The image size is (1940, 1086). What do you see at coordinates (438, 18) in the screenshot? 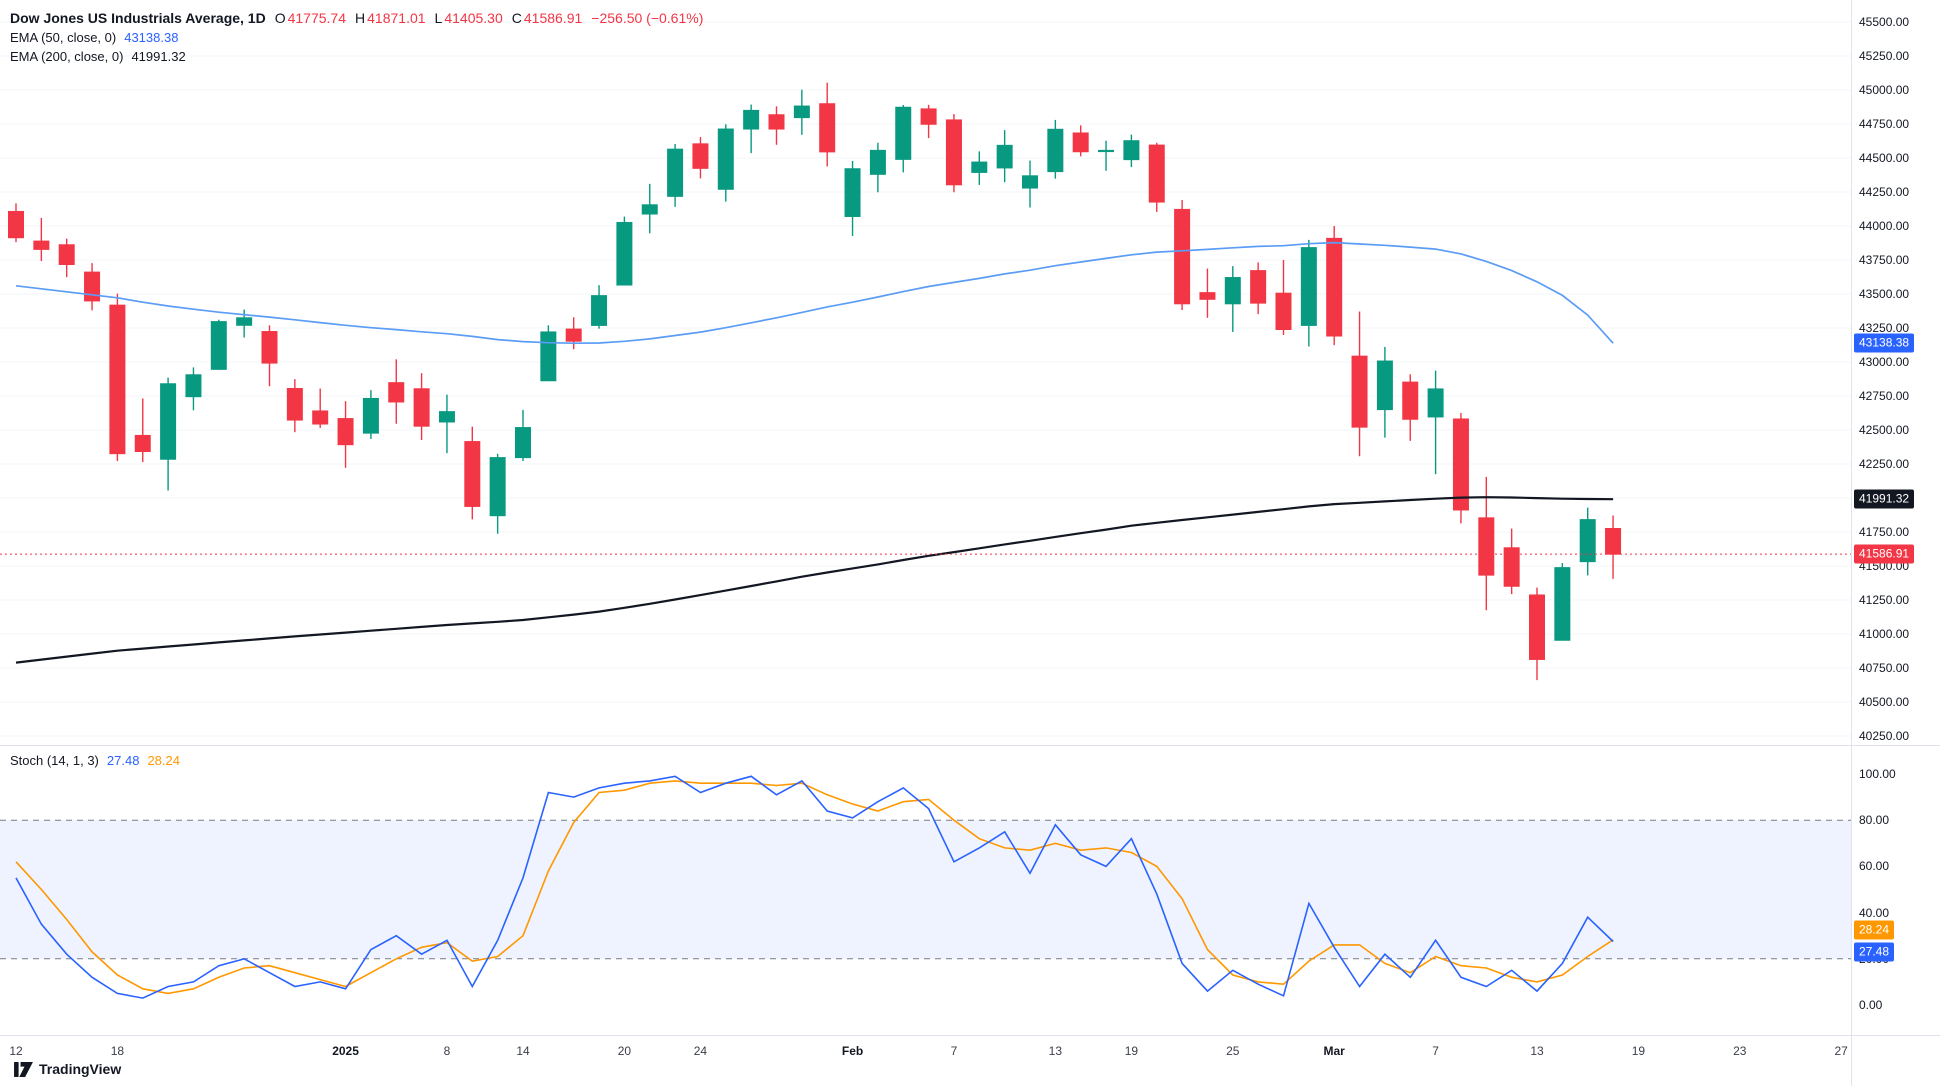
I see `low-label: L` at bounding box center [438, 18].